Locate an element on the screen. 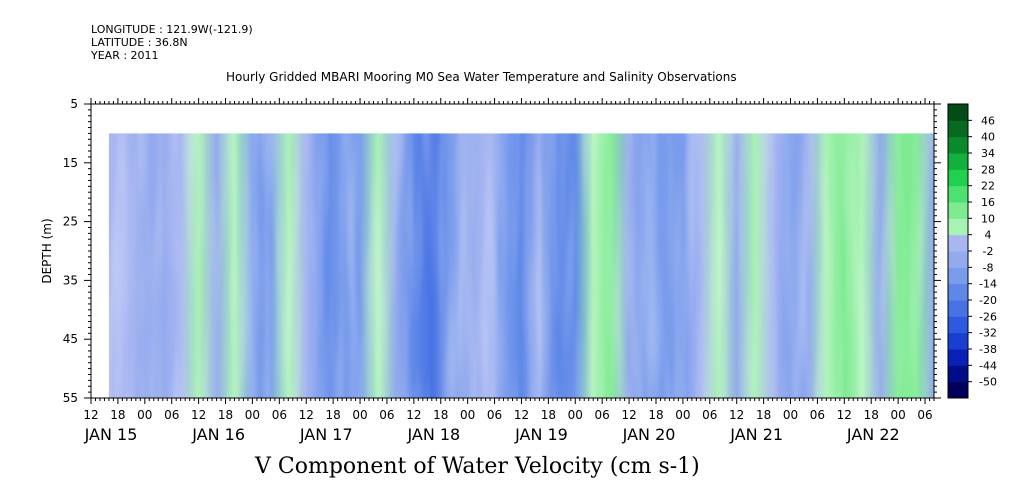 This screenshot has width=1009, height=504. x-day-label: JAN 22 is located at coordinates (873, 434).